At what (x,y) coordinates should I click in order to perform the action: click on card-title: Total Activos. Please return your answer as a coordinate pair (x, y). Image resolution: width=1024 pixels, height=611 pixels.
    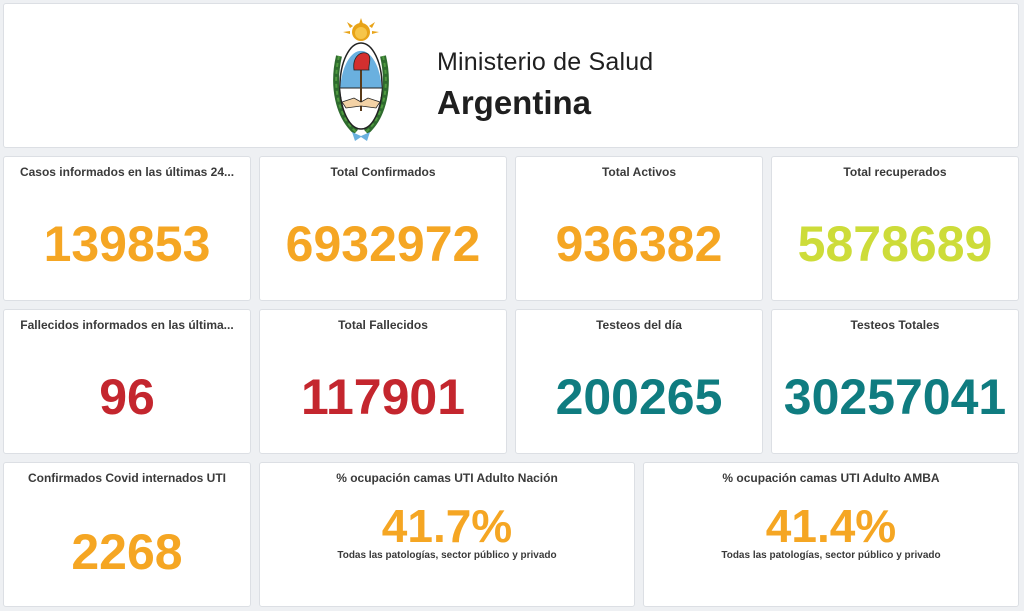
    Looking at the image, I should click on (638, 172).